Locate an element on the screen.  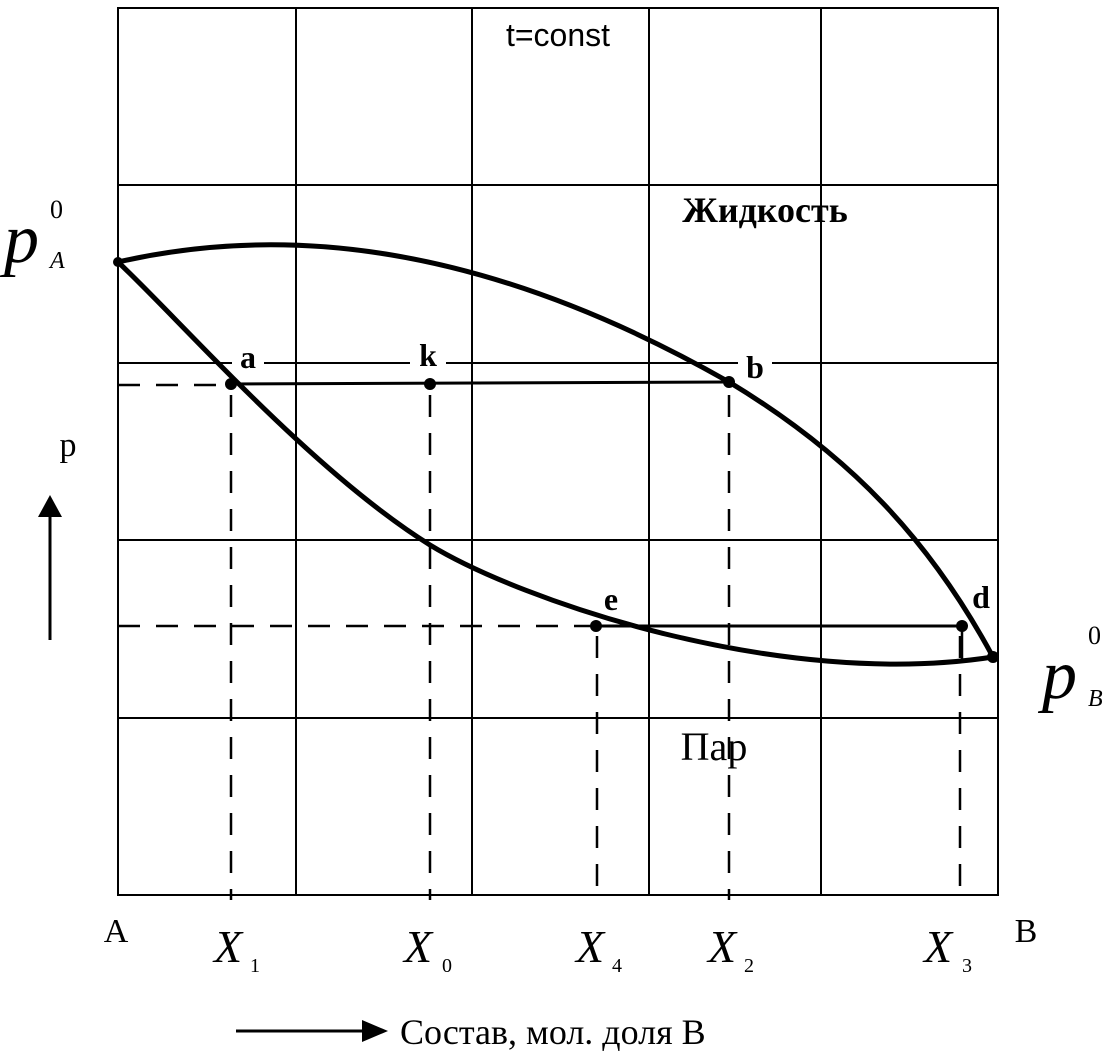
pB0-label: p 0 B is located at coordinates (1070, 667).